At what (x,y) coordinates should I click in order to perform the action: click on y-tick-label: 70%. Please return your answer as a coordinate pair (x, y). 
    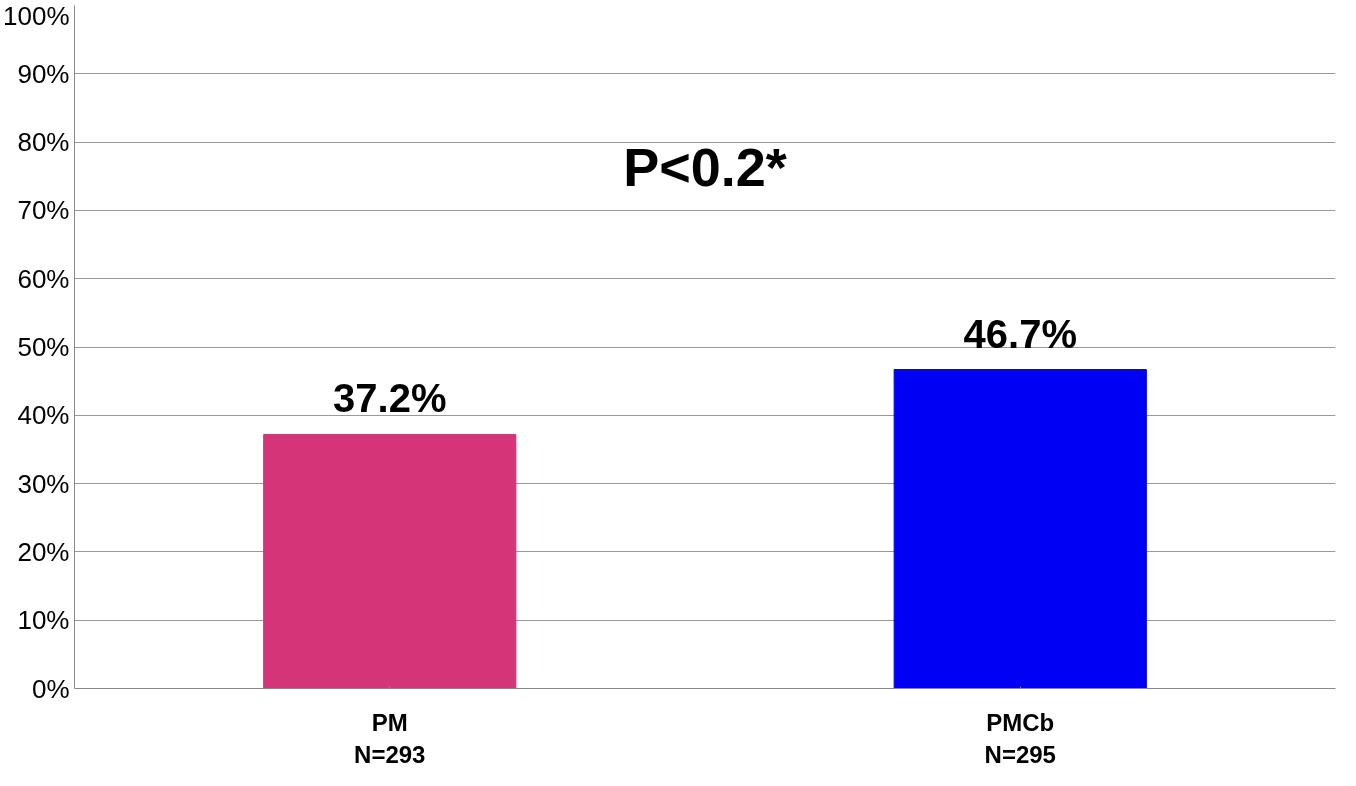
    Looking at the image, I should click on (43, 210).